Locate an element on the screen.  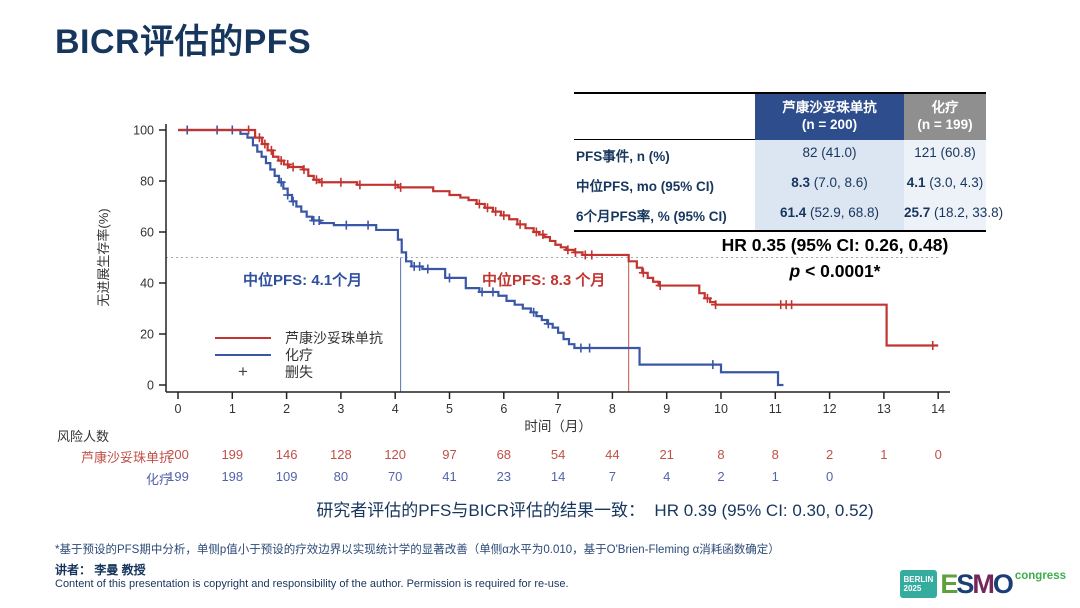
legend-item-censored: + 删失 is located at coordinates (299, 371).